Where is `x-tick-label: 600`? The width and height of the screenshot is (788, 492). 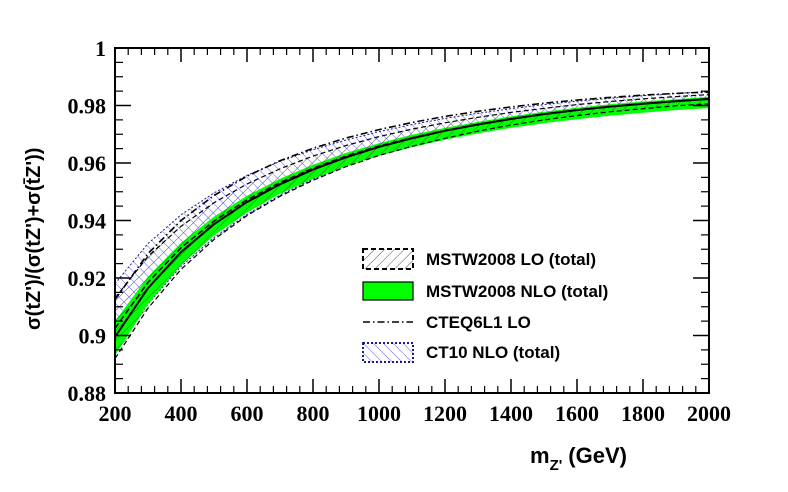 x-tick-label: 600 is located at coordinates (247, 413).